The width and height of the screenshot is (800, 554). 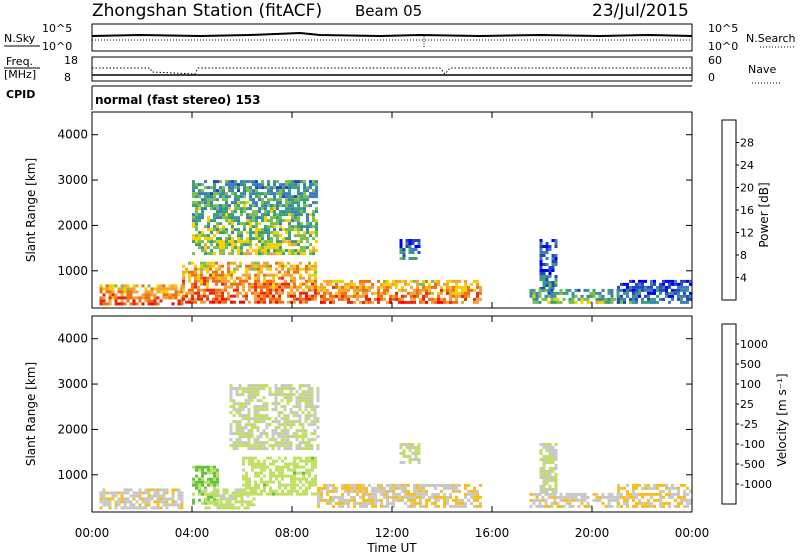 I want to click on time-axis-label: Time UT, so click(x=391, y=547).